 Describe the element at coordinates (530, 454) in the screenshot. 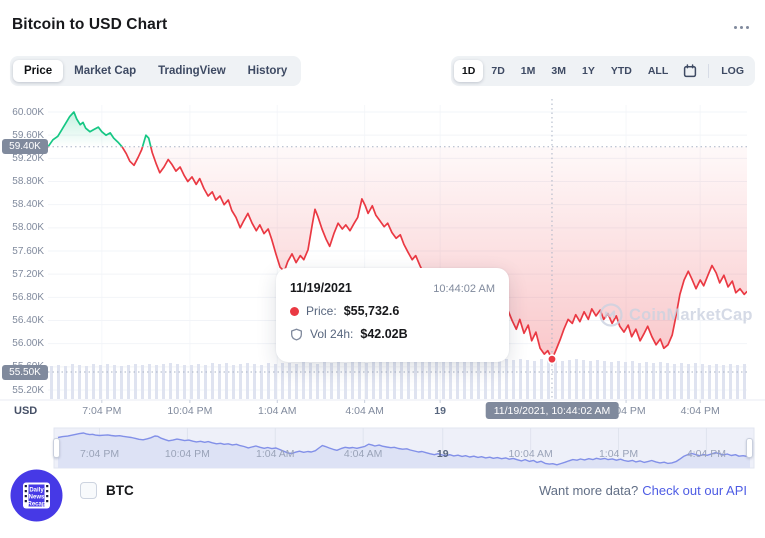

I see `navigator-axis-label: 10:04 AM` at that location.